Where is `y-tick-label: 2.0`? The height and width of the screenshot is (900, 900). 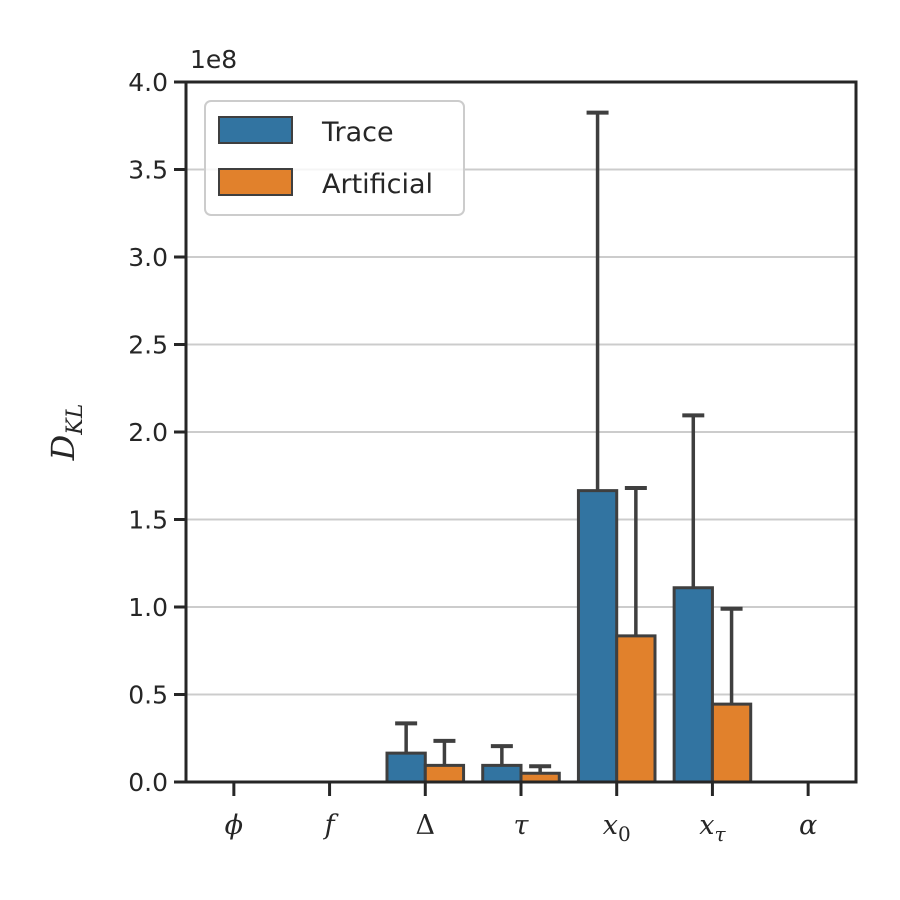
y-tick-label: 2.0 is located at coordinates (148, 432).